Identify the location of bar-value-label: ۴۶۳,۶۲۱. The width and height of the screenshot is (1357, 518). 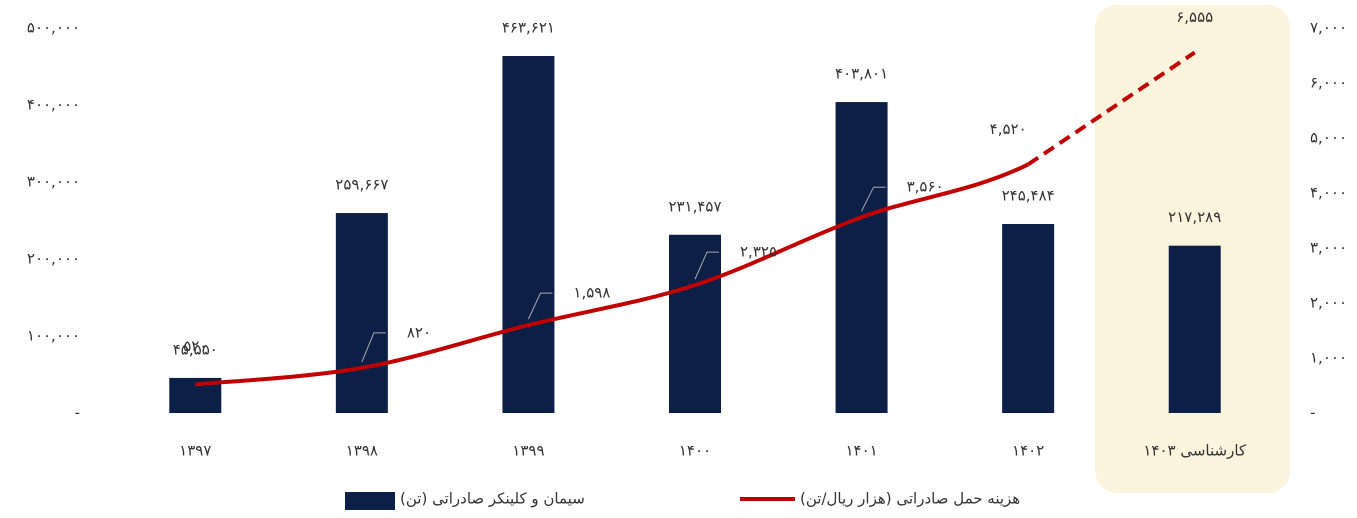
(528, 28).